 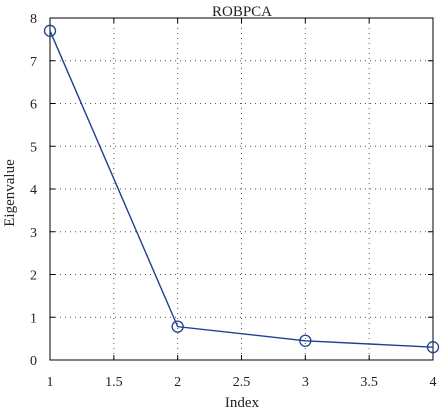 What do you see at coordinates (433, 382) in the screenshot?
I see `x-tick-label: 4` at bounding box center [433, 382].